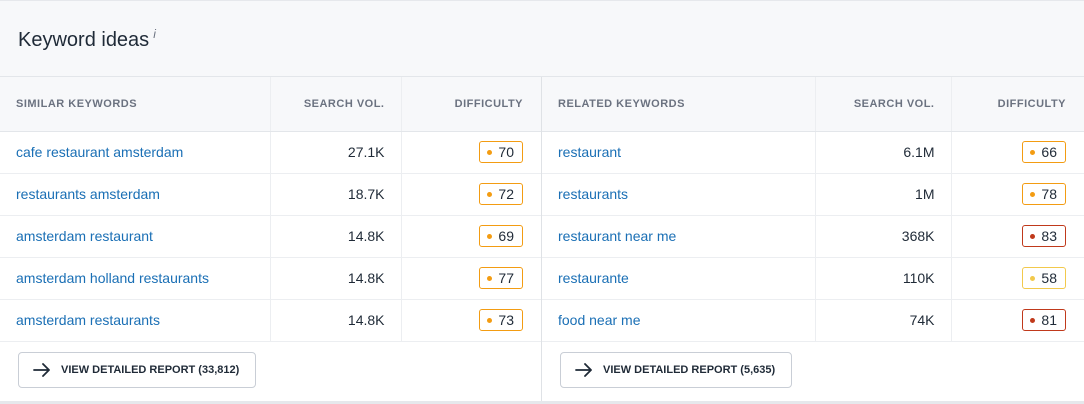 This screenshot has width=1084, height=404. I want to click on table-row: amsterdam restaurant 14.8K 69, so click(270, 236).